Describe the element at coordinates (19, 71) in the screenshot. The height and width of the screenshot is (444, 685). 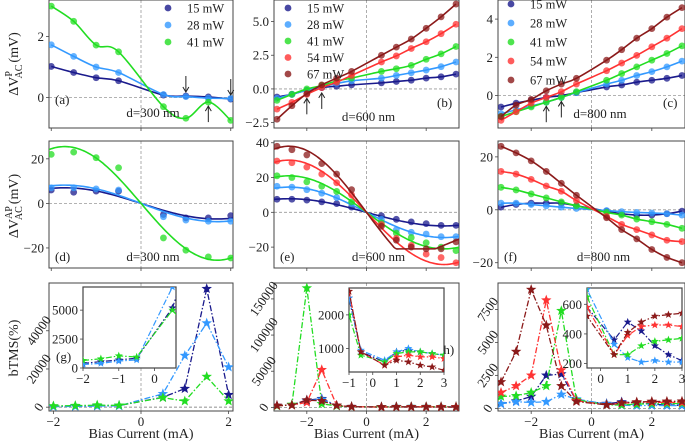
I see `label-subscript: AC` at that location.